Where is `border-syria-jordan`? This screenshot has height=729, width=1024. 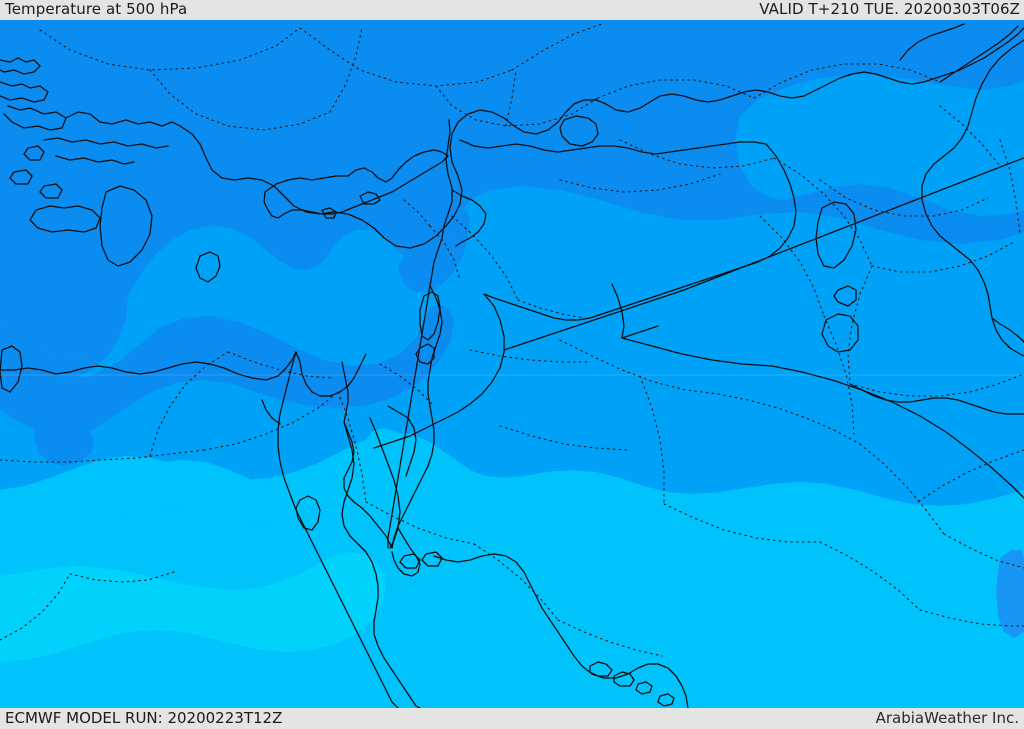 border-syria-jordan is located at coordinates (543, 307).